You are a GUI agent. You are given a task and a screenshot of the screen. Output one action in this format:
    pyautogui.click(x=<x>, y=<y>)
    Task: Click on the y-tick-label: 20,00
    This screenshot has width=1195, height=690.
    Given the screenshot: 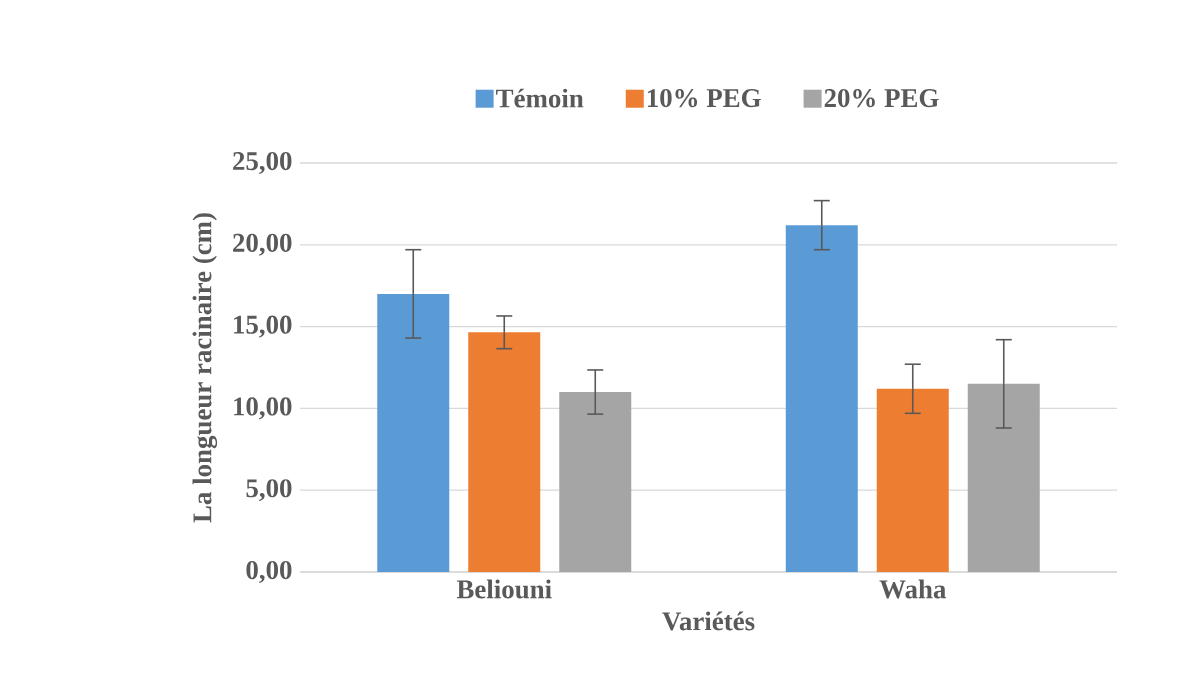 What is the action you would take?
    pyautogui.click(x=262, y=244)
    